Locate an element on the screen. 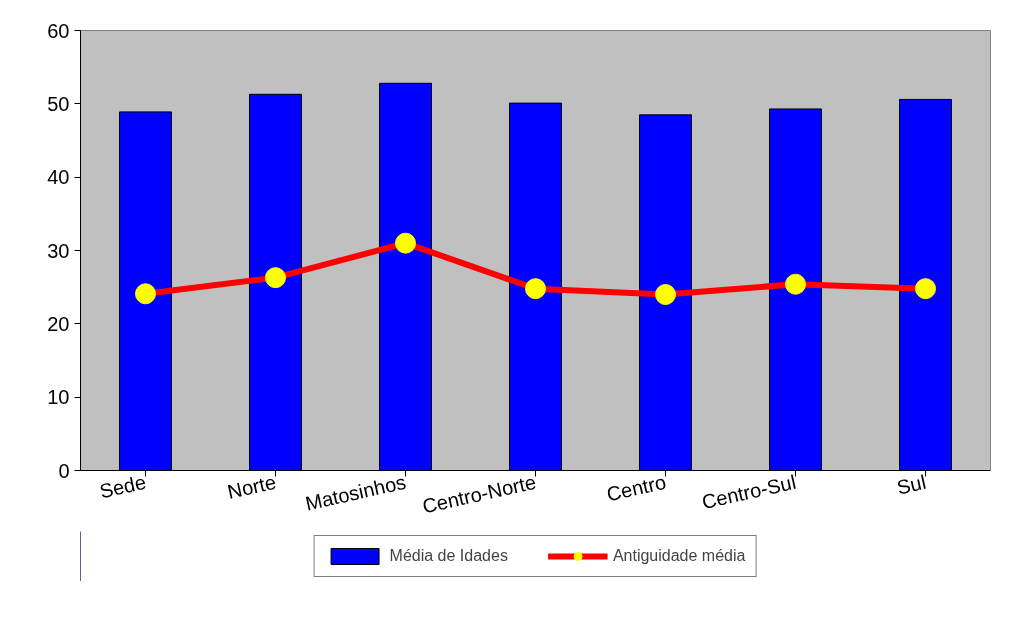 Image resolution: width=1028 pixels, height=644 pixels. legend-label: Antiguidade média is located at coordinates (679, 556).